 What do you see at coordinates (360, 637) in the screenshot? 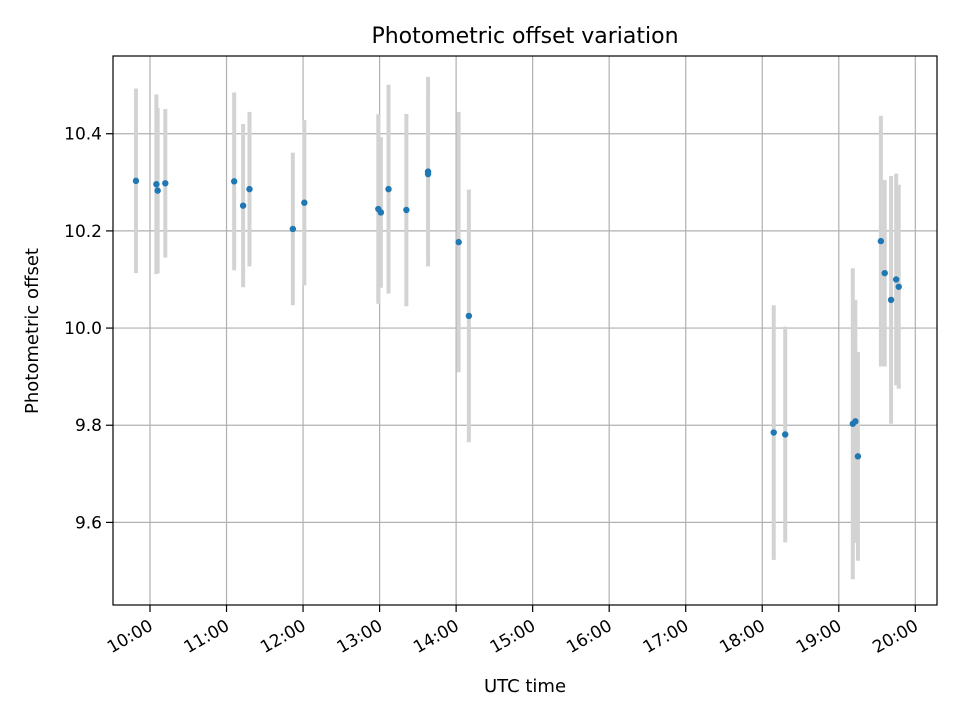
I see `x-tick-label: 13:00` at bounding box center [360, 637].